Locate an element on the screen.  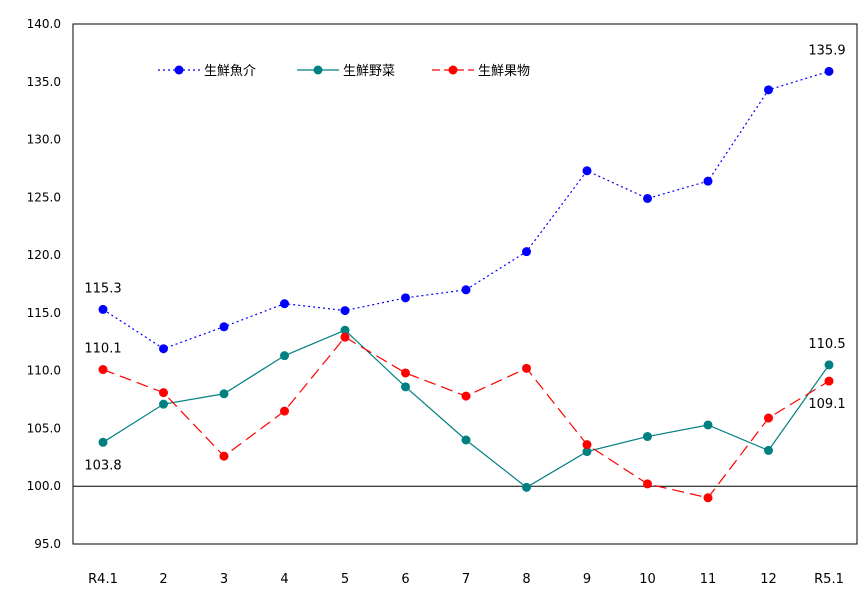
legend-item: 生鮮魚介 is located at coordinates (207, 71).